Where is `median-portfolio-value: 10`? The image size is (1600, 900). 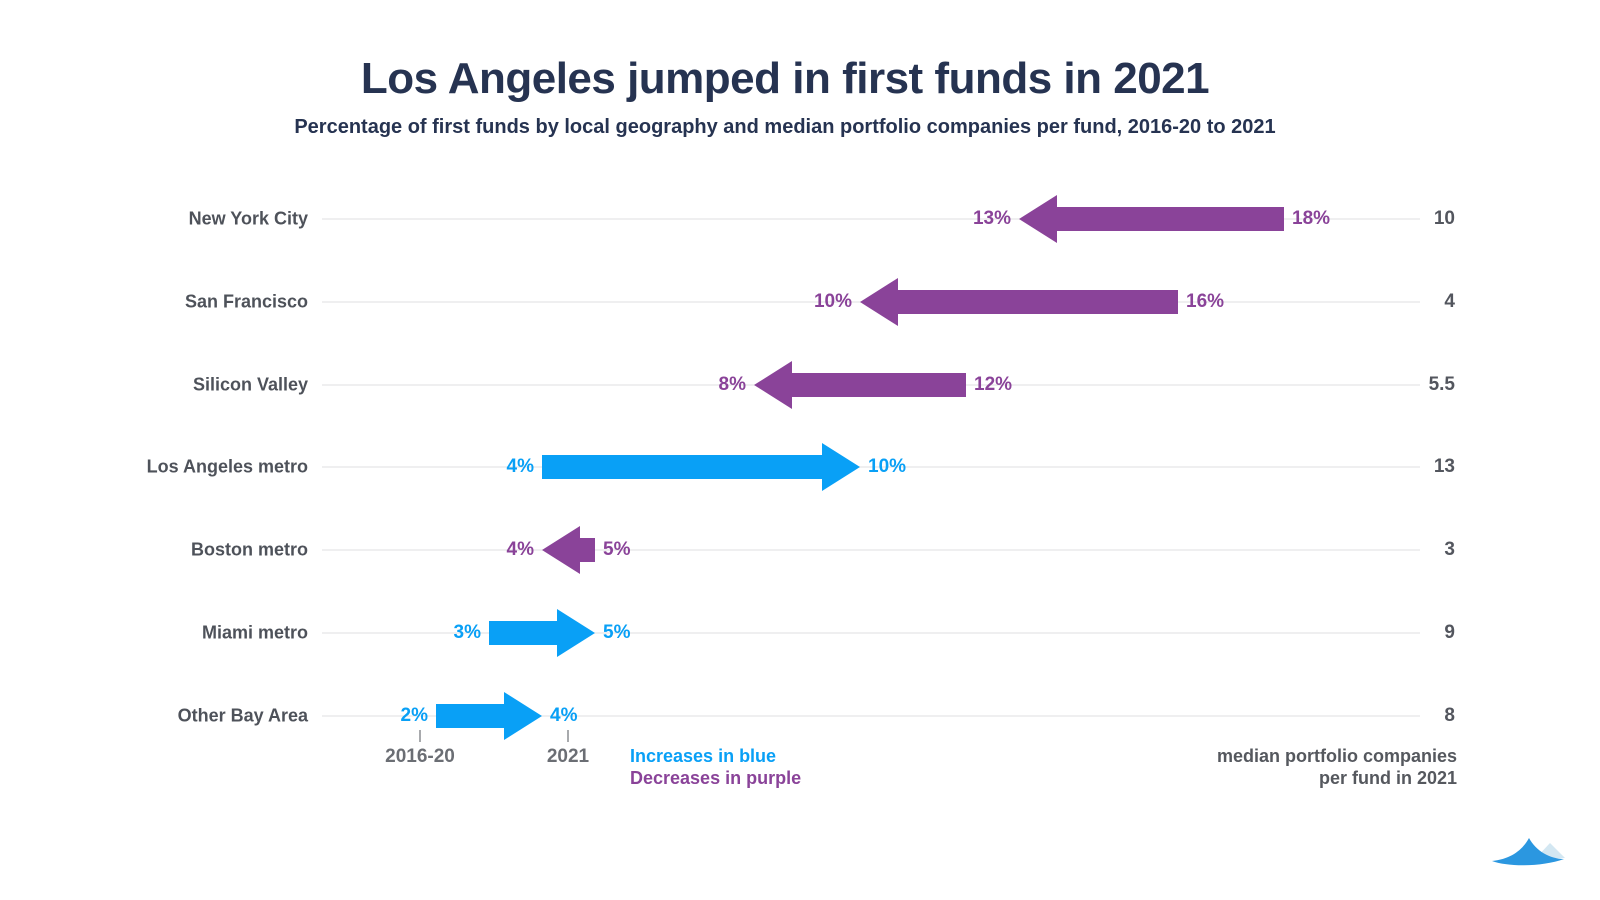 median-portfolio-value: 10 is located at coordinates (1444, 218).